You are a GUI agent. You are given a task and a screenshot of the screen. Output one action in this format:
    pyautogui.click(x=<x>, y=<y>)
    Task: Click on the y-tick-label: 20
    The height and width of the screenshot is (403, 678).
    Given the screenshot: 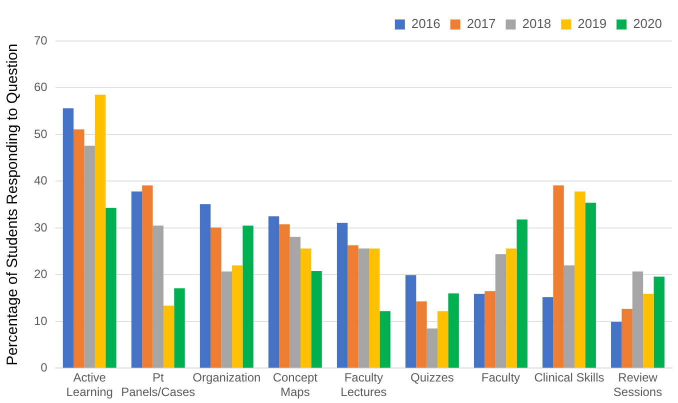 What is the action you would take?
    pyautogui.click(x=41, y=274)
    